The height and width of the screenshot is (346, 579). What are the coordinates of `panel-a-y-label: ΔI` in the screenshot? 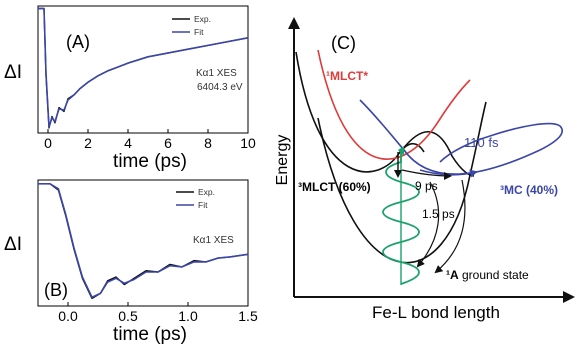 It's located at (13, 72).